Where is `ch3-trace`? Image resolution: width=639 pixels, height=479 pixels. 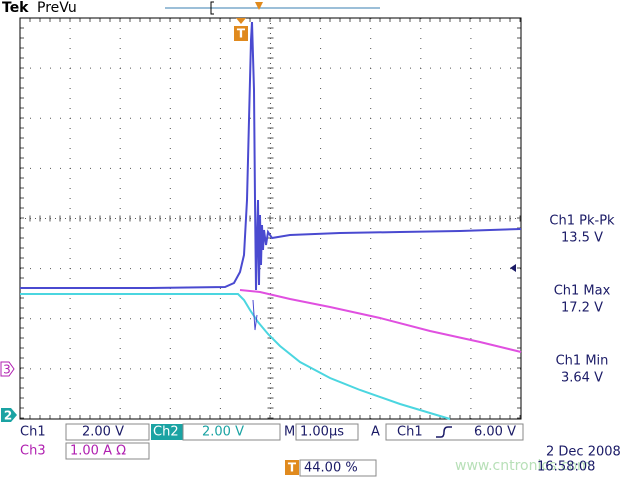
ch3-trace is located at coordinates (380, 321).